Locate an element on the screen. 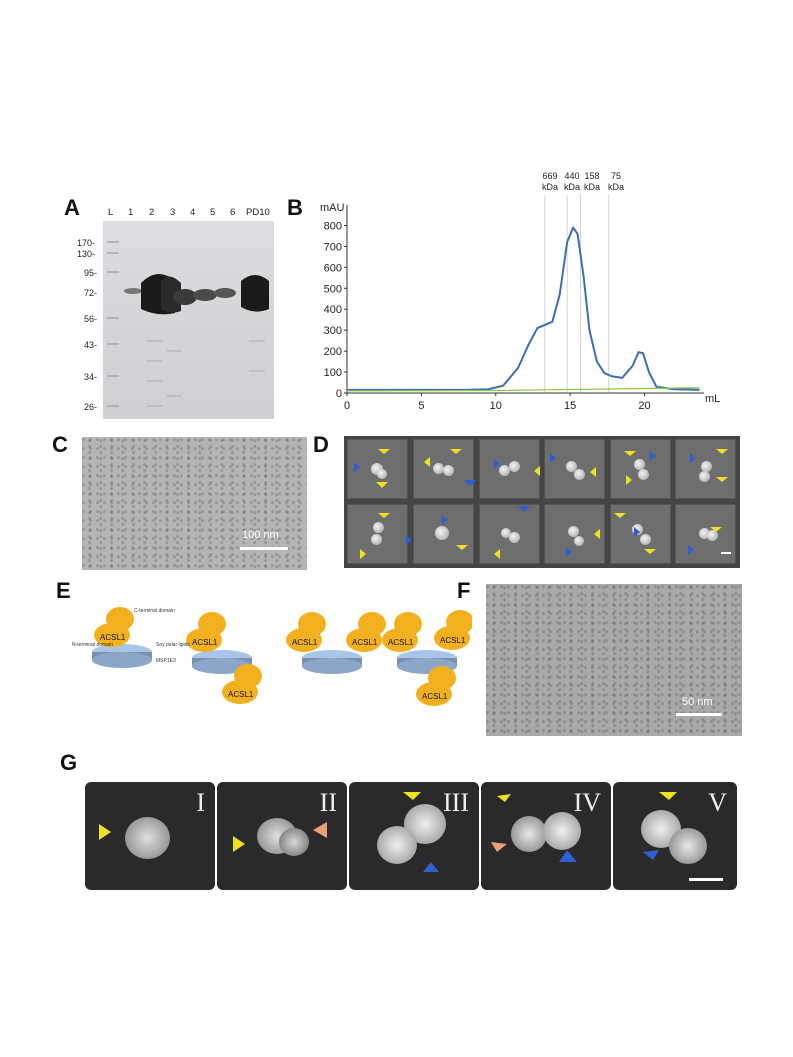  orientation-arrowheads is located at coordinates (541, 504).